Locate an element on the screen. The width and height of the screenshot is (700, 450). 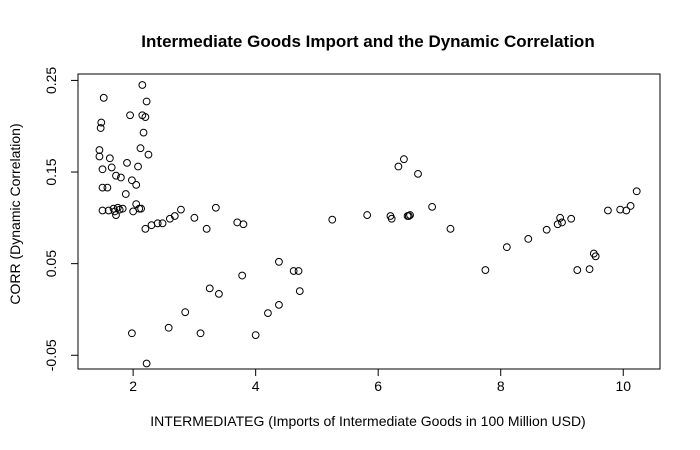
y-tick-label: 0.05 is located at coordinates (51, 263).